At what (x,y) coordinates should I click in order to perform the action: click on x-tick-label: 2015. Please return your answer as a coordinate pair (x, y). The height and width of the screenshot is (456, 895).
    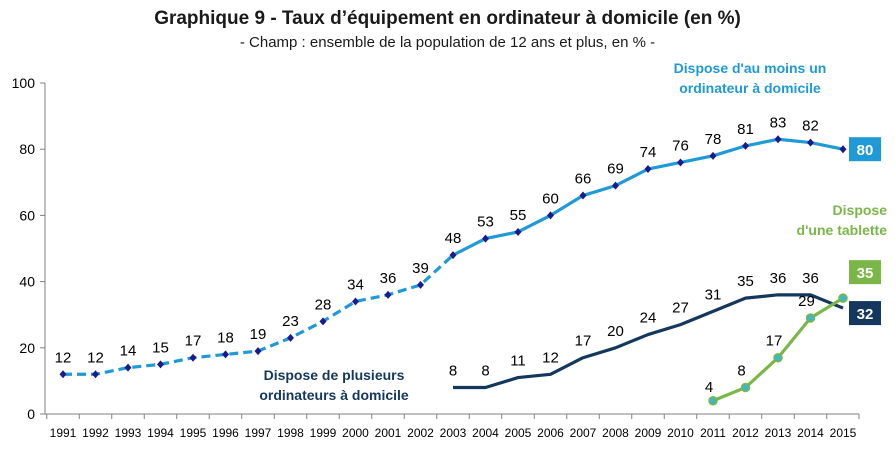
    Looking at the image, I should click on (843, 433).